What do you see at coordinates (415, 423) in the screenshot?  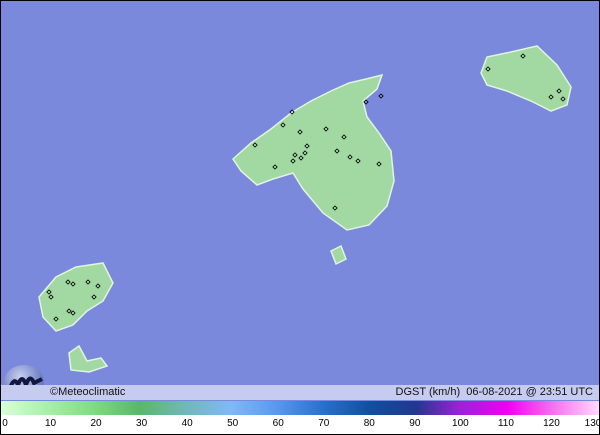 I see `scale-tick-label: 90` at bounding box center [415, 423].